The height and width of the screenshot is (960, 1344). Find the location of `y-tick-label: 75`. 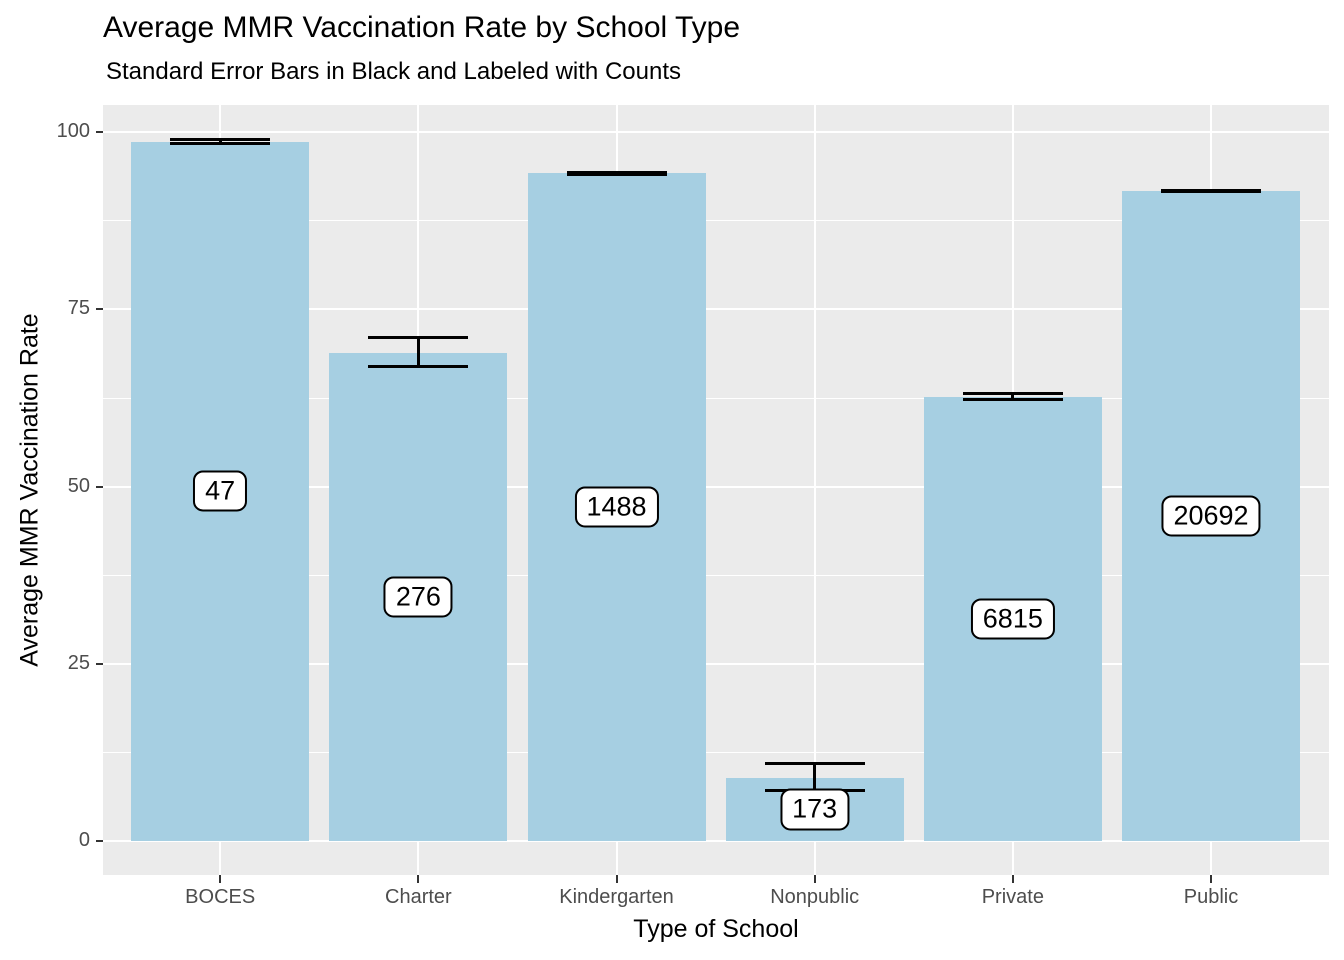

y-tick-label: 75 is located at coordinates (78, 308).